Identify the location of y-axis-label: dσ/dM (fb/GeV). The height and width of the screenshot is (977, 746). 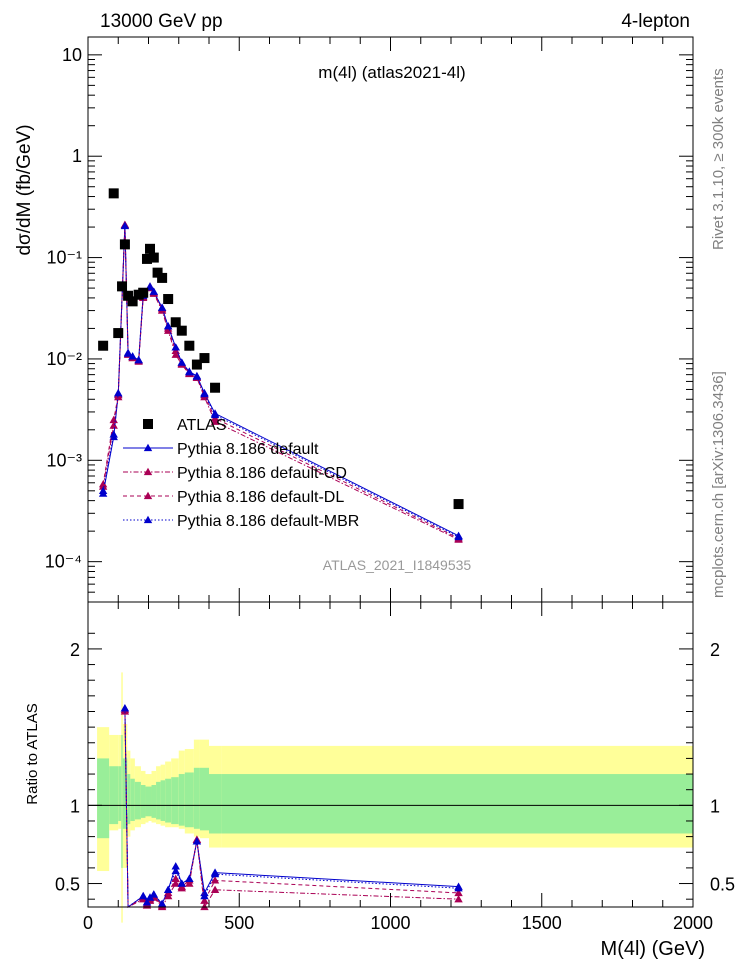
(24, 189).